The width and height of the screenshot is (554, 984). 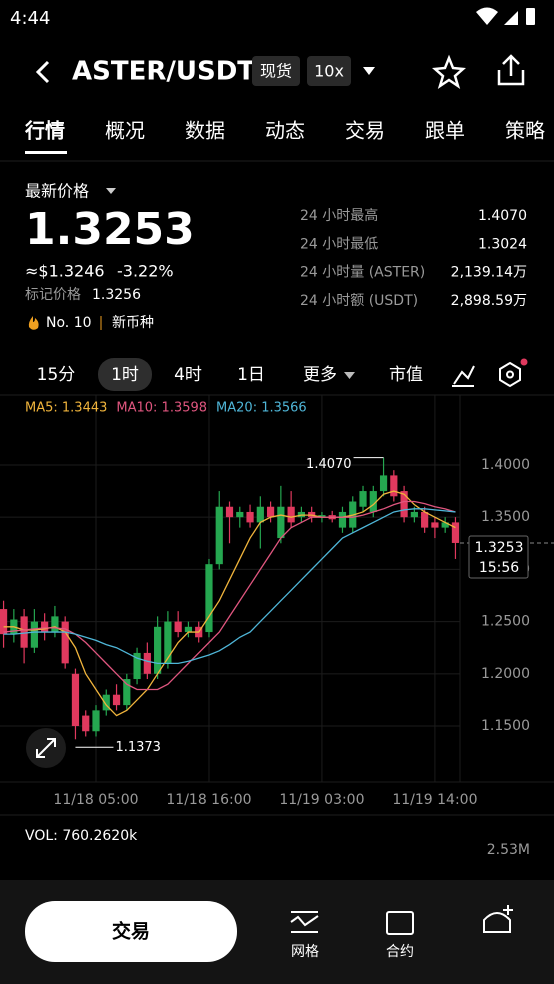 I want to click on timeframe: 更多, so click(x=320, y=375).